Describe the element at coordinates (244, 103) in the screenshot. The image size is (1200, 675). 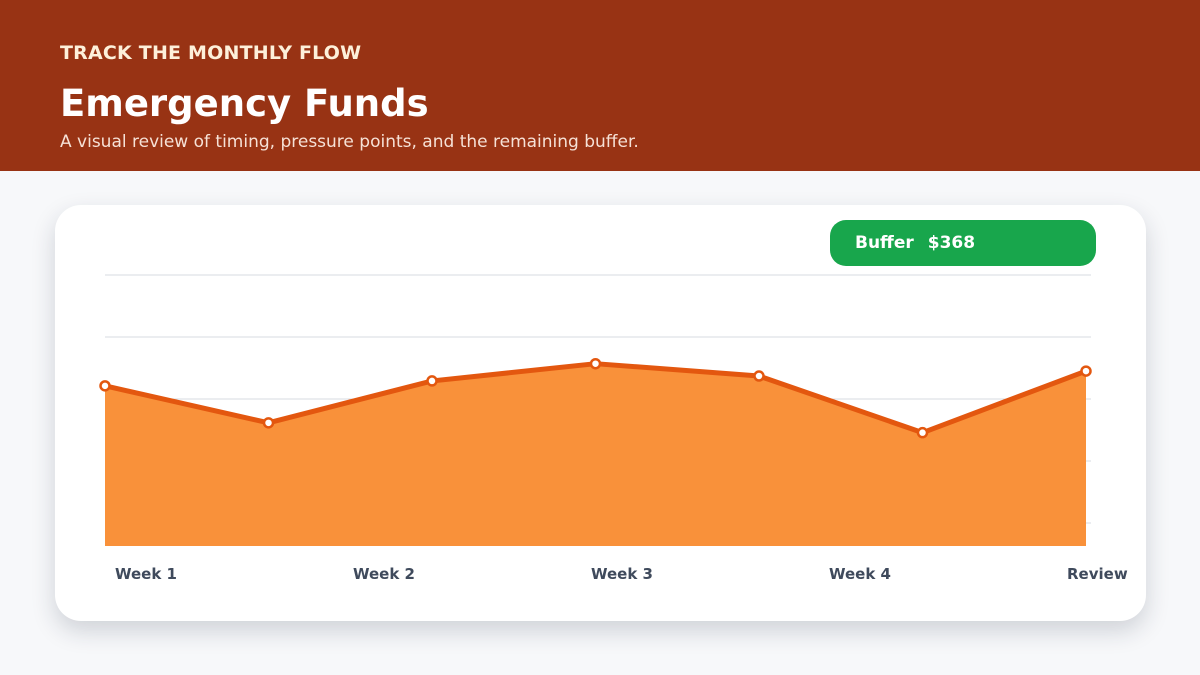
I see `page-title: Emergency Funds` at that location.